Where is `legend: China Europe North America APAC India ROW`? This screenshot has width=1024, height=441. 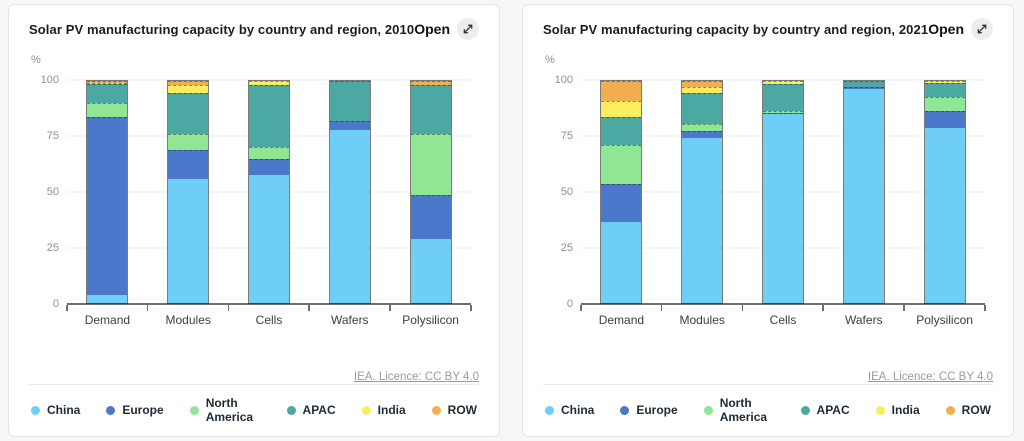 legend: China Europe North America APAC India ROW is located at coordinates (254, 406).